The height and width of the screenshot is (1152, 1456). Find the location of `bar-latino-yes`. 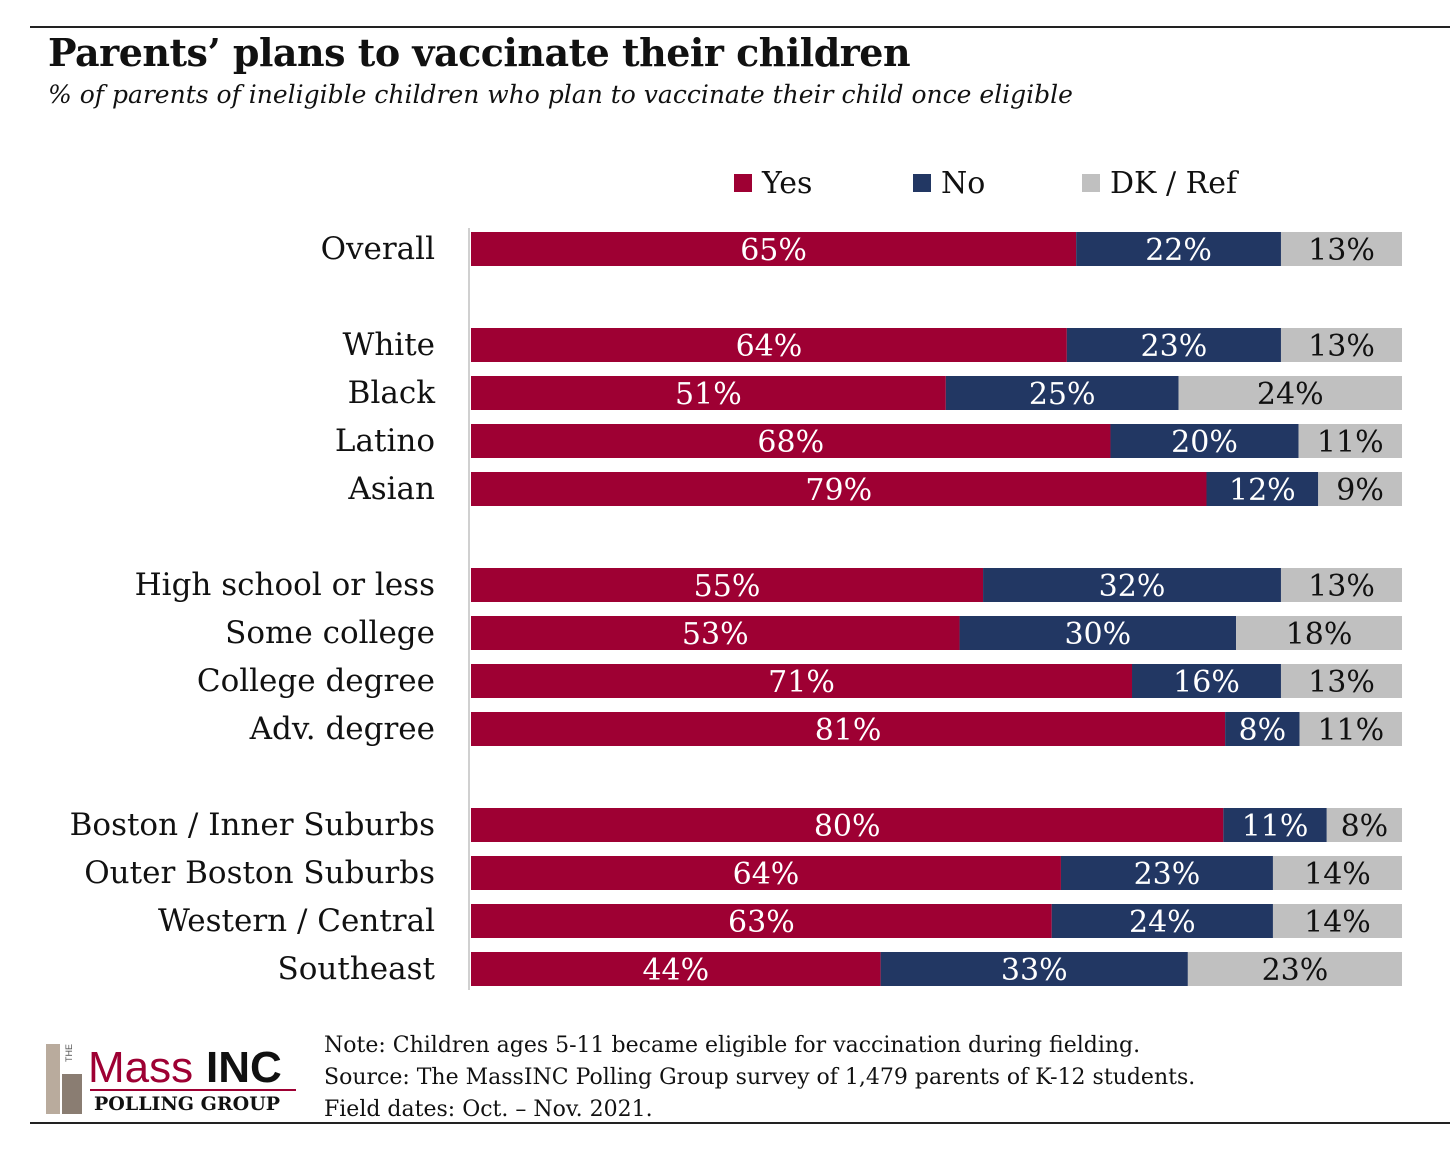

bar-latino-yes is located at coordinates (791, 441).